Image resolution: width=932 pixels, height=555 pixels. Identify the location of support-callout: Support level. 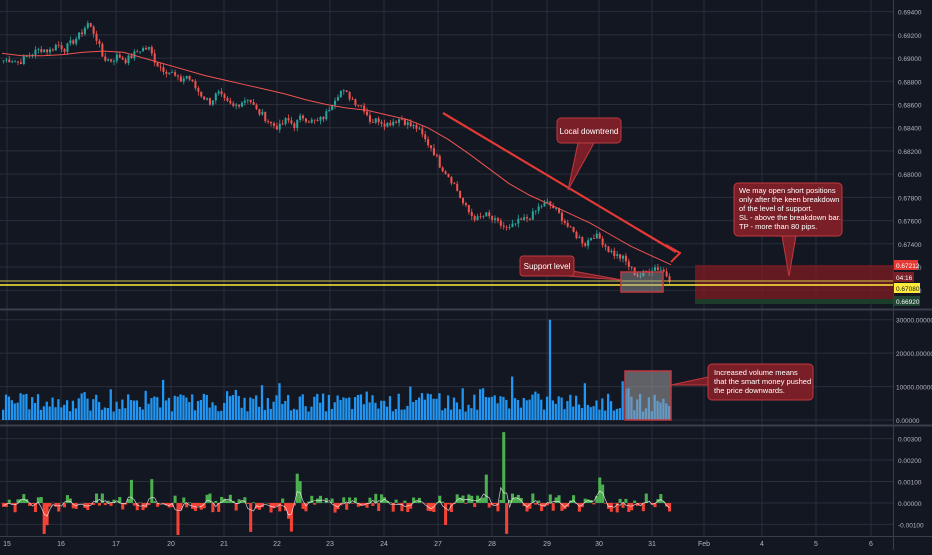
(571, 268).